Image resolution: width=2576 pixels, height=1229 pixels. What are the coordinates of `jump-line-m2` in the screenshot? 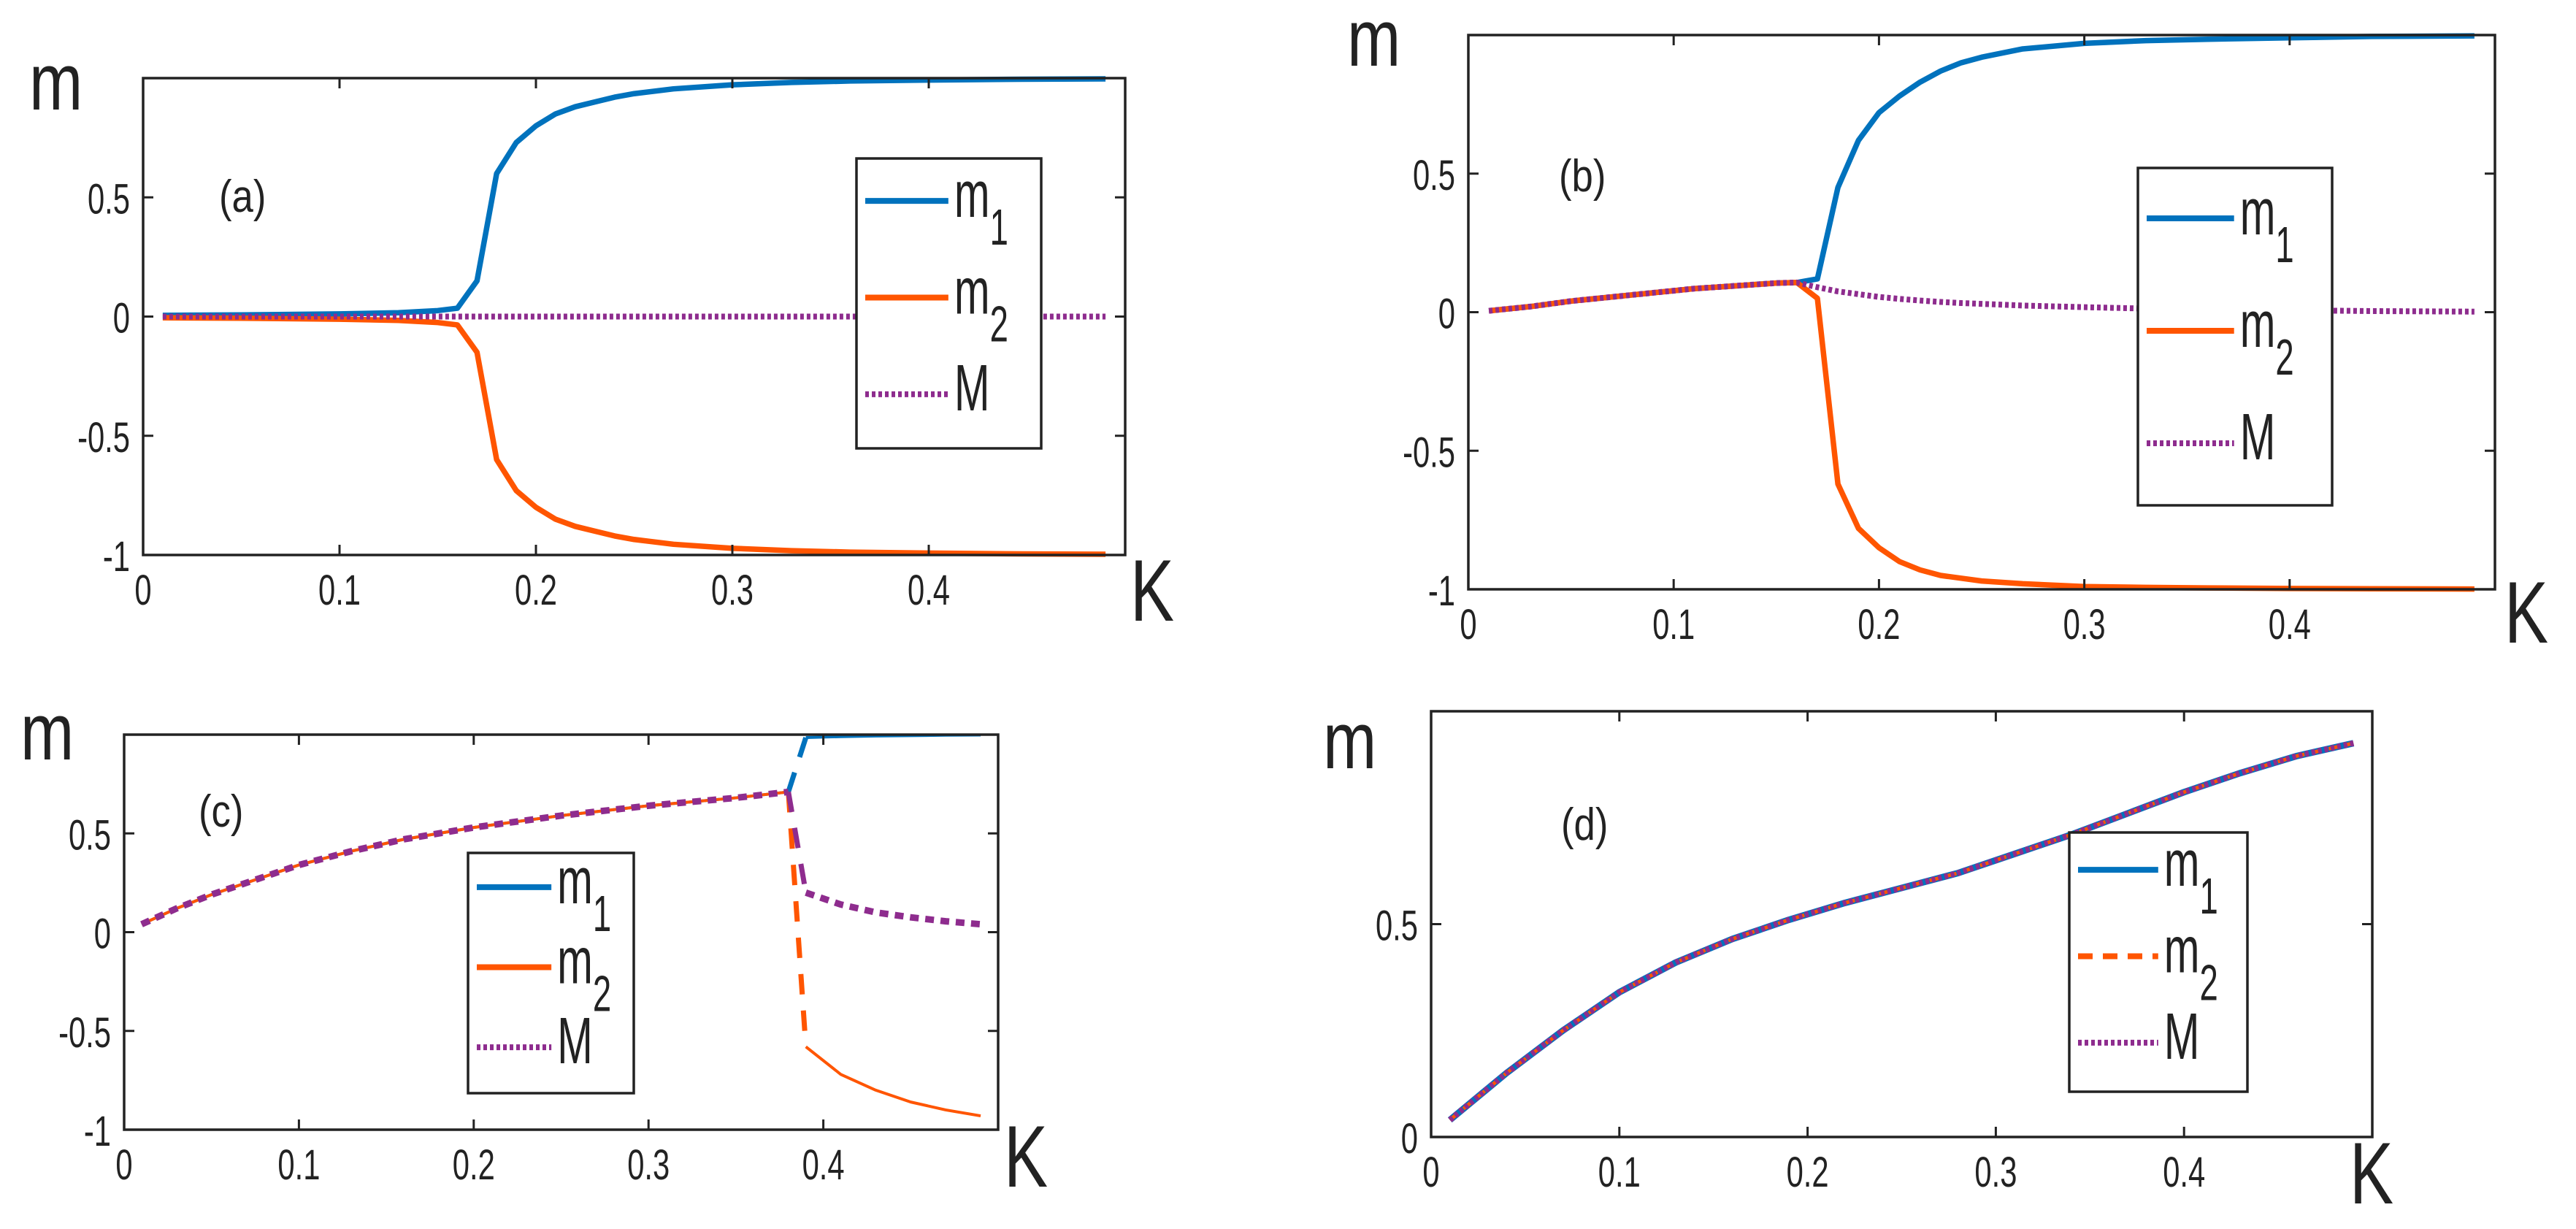 It's located at (797, 919).